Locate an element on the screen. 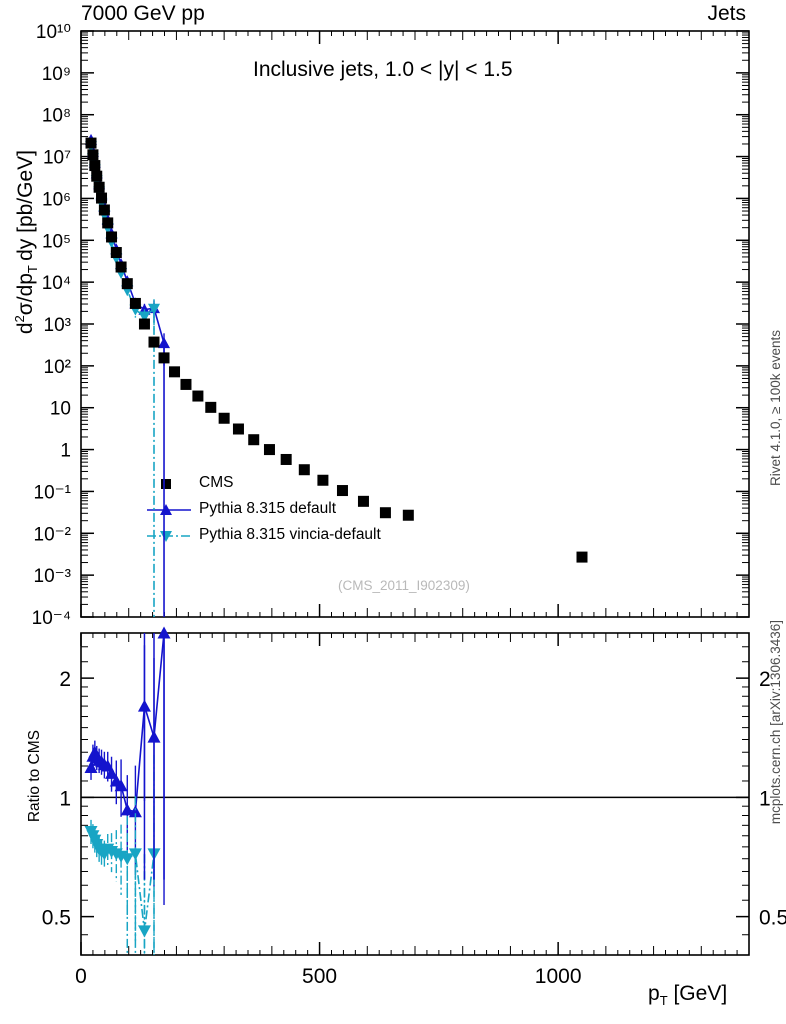 This screenshot has height=1024, width=786. legend-label-default: Pythia 8.315 default is located at coordinates (268, 508).